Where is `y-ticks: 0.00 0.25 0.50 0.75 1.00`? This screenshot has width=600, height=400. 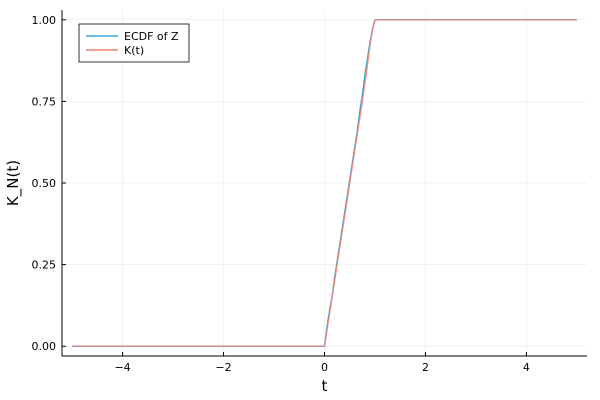
y-ticks: 0.00 0.25 0.50 0.75 1.00 is located at coordinates (49, 183).